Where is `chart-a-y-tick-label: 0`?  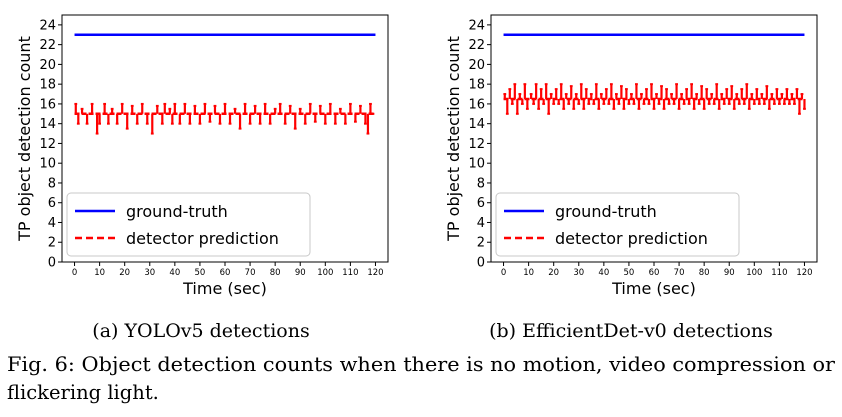
chart-a-y-tick-label: 0 is located at coordinates (52, 263).